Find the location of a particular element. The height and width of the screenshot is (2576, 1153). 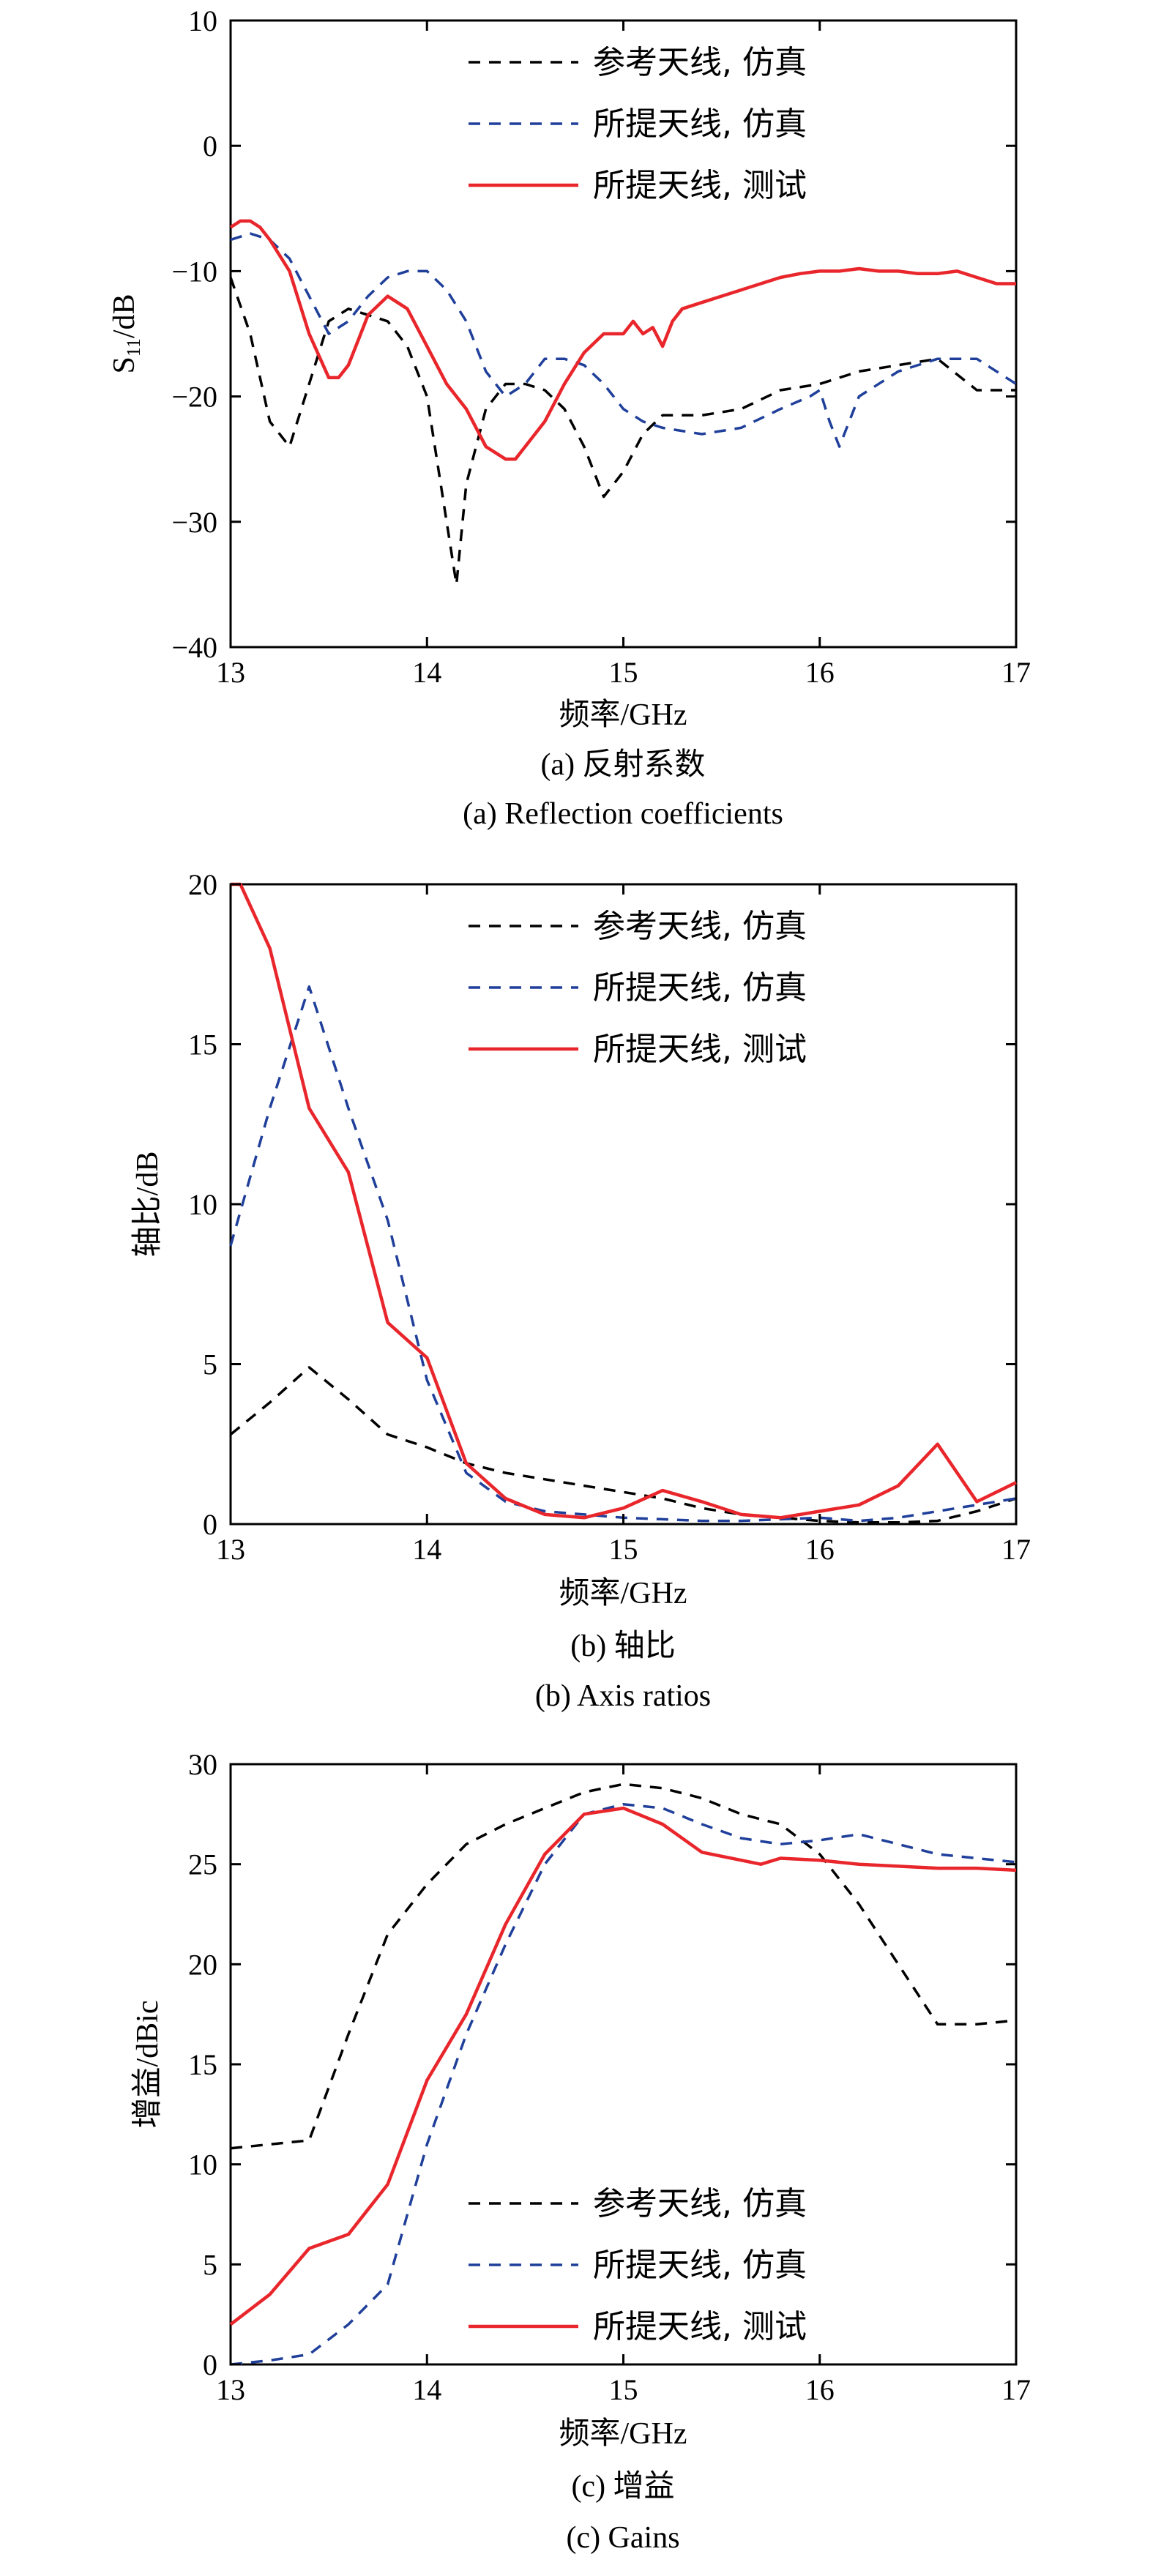

caption-cn: (a) 反射系数 is located at coordinates (622, 765).